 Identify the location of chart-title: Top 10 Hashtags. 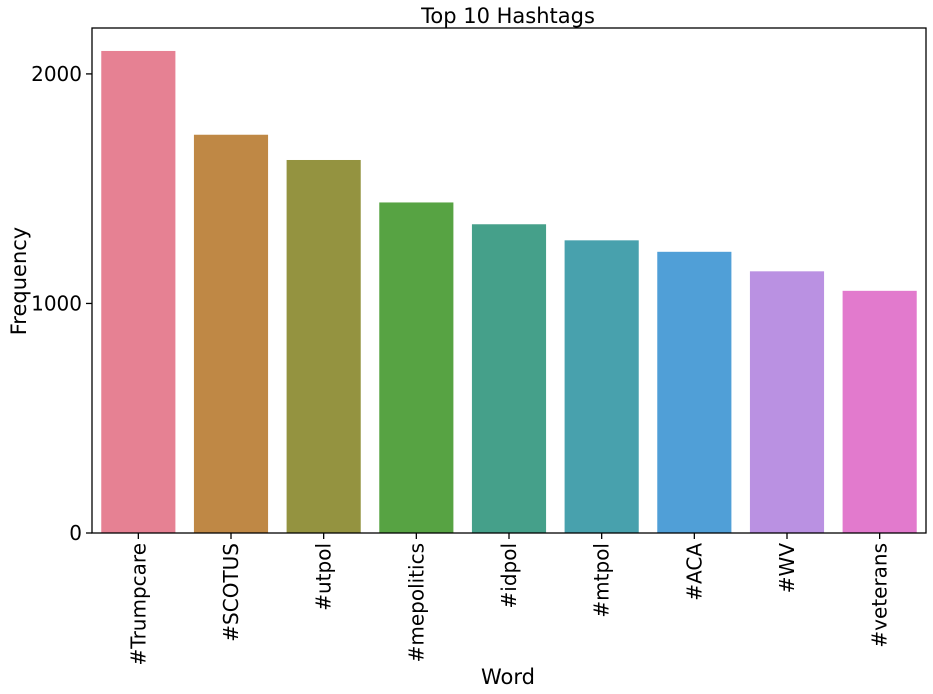
(507, 16).